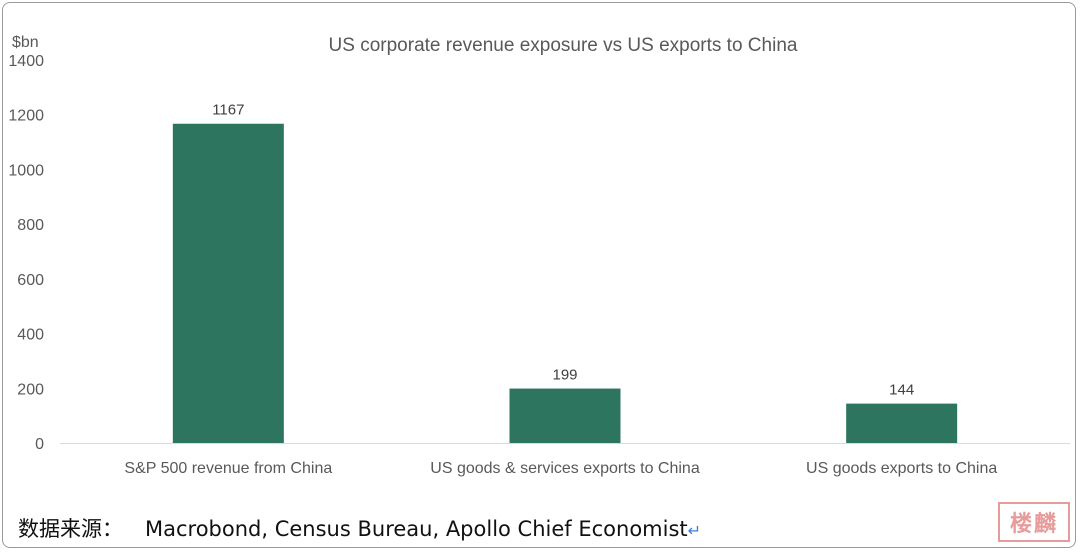 This screenshot has width=1080, height=552. What do you see at coordinates (30, 335) in the screenshot?
I see `y-tick-label: 400` at bounding box center [30, 335].